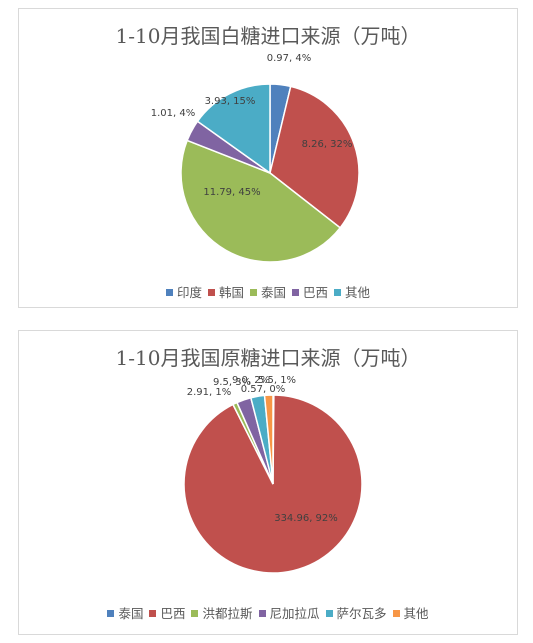 The height and width of the screenshot is (643, 533). I want to click on data-label-2: 8.26, 32%, so click(327, 144).